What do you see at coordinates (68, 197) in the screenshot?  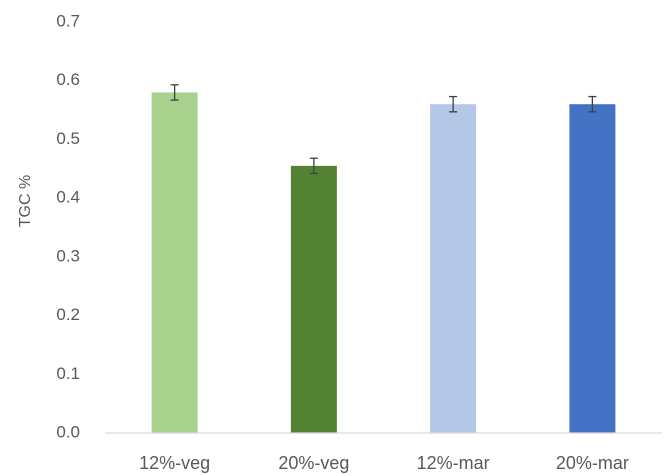 I see `y-tick-label: 0.4` at bounding box center [68, 197].